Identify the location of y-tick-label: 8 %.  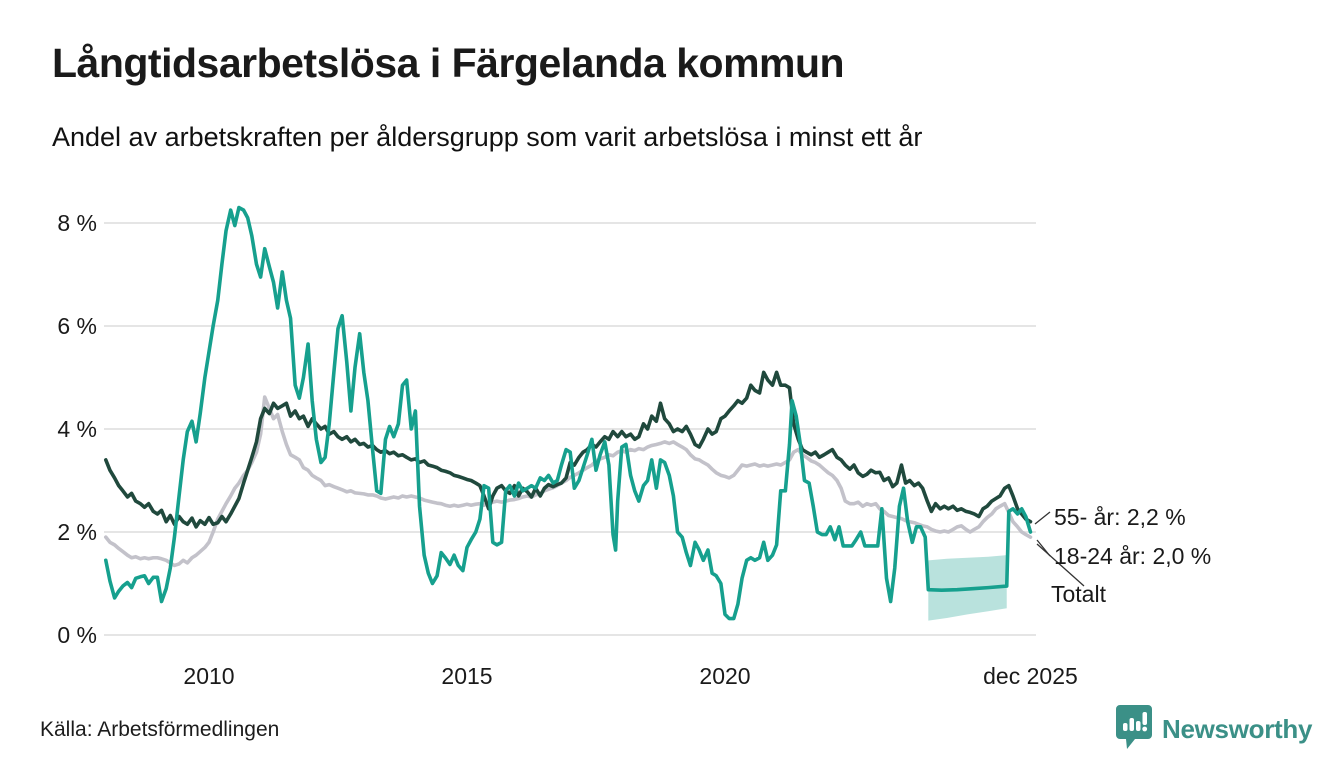
(77, 223).